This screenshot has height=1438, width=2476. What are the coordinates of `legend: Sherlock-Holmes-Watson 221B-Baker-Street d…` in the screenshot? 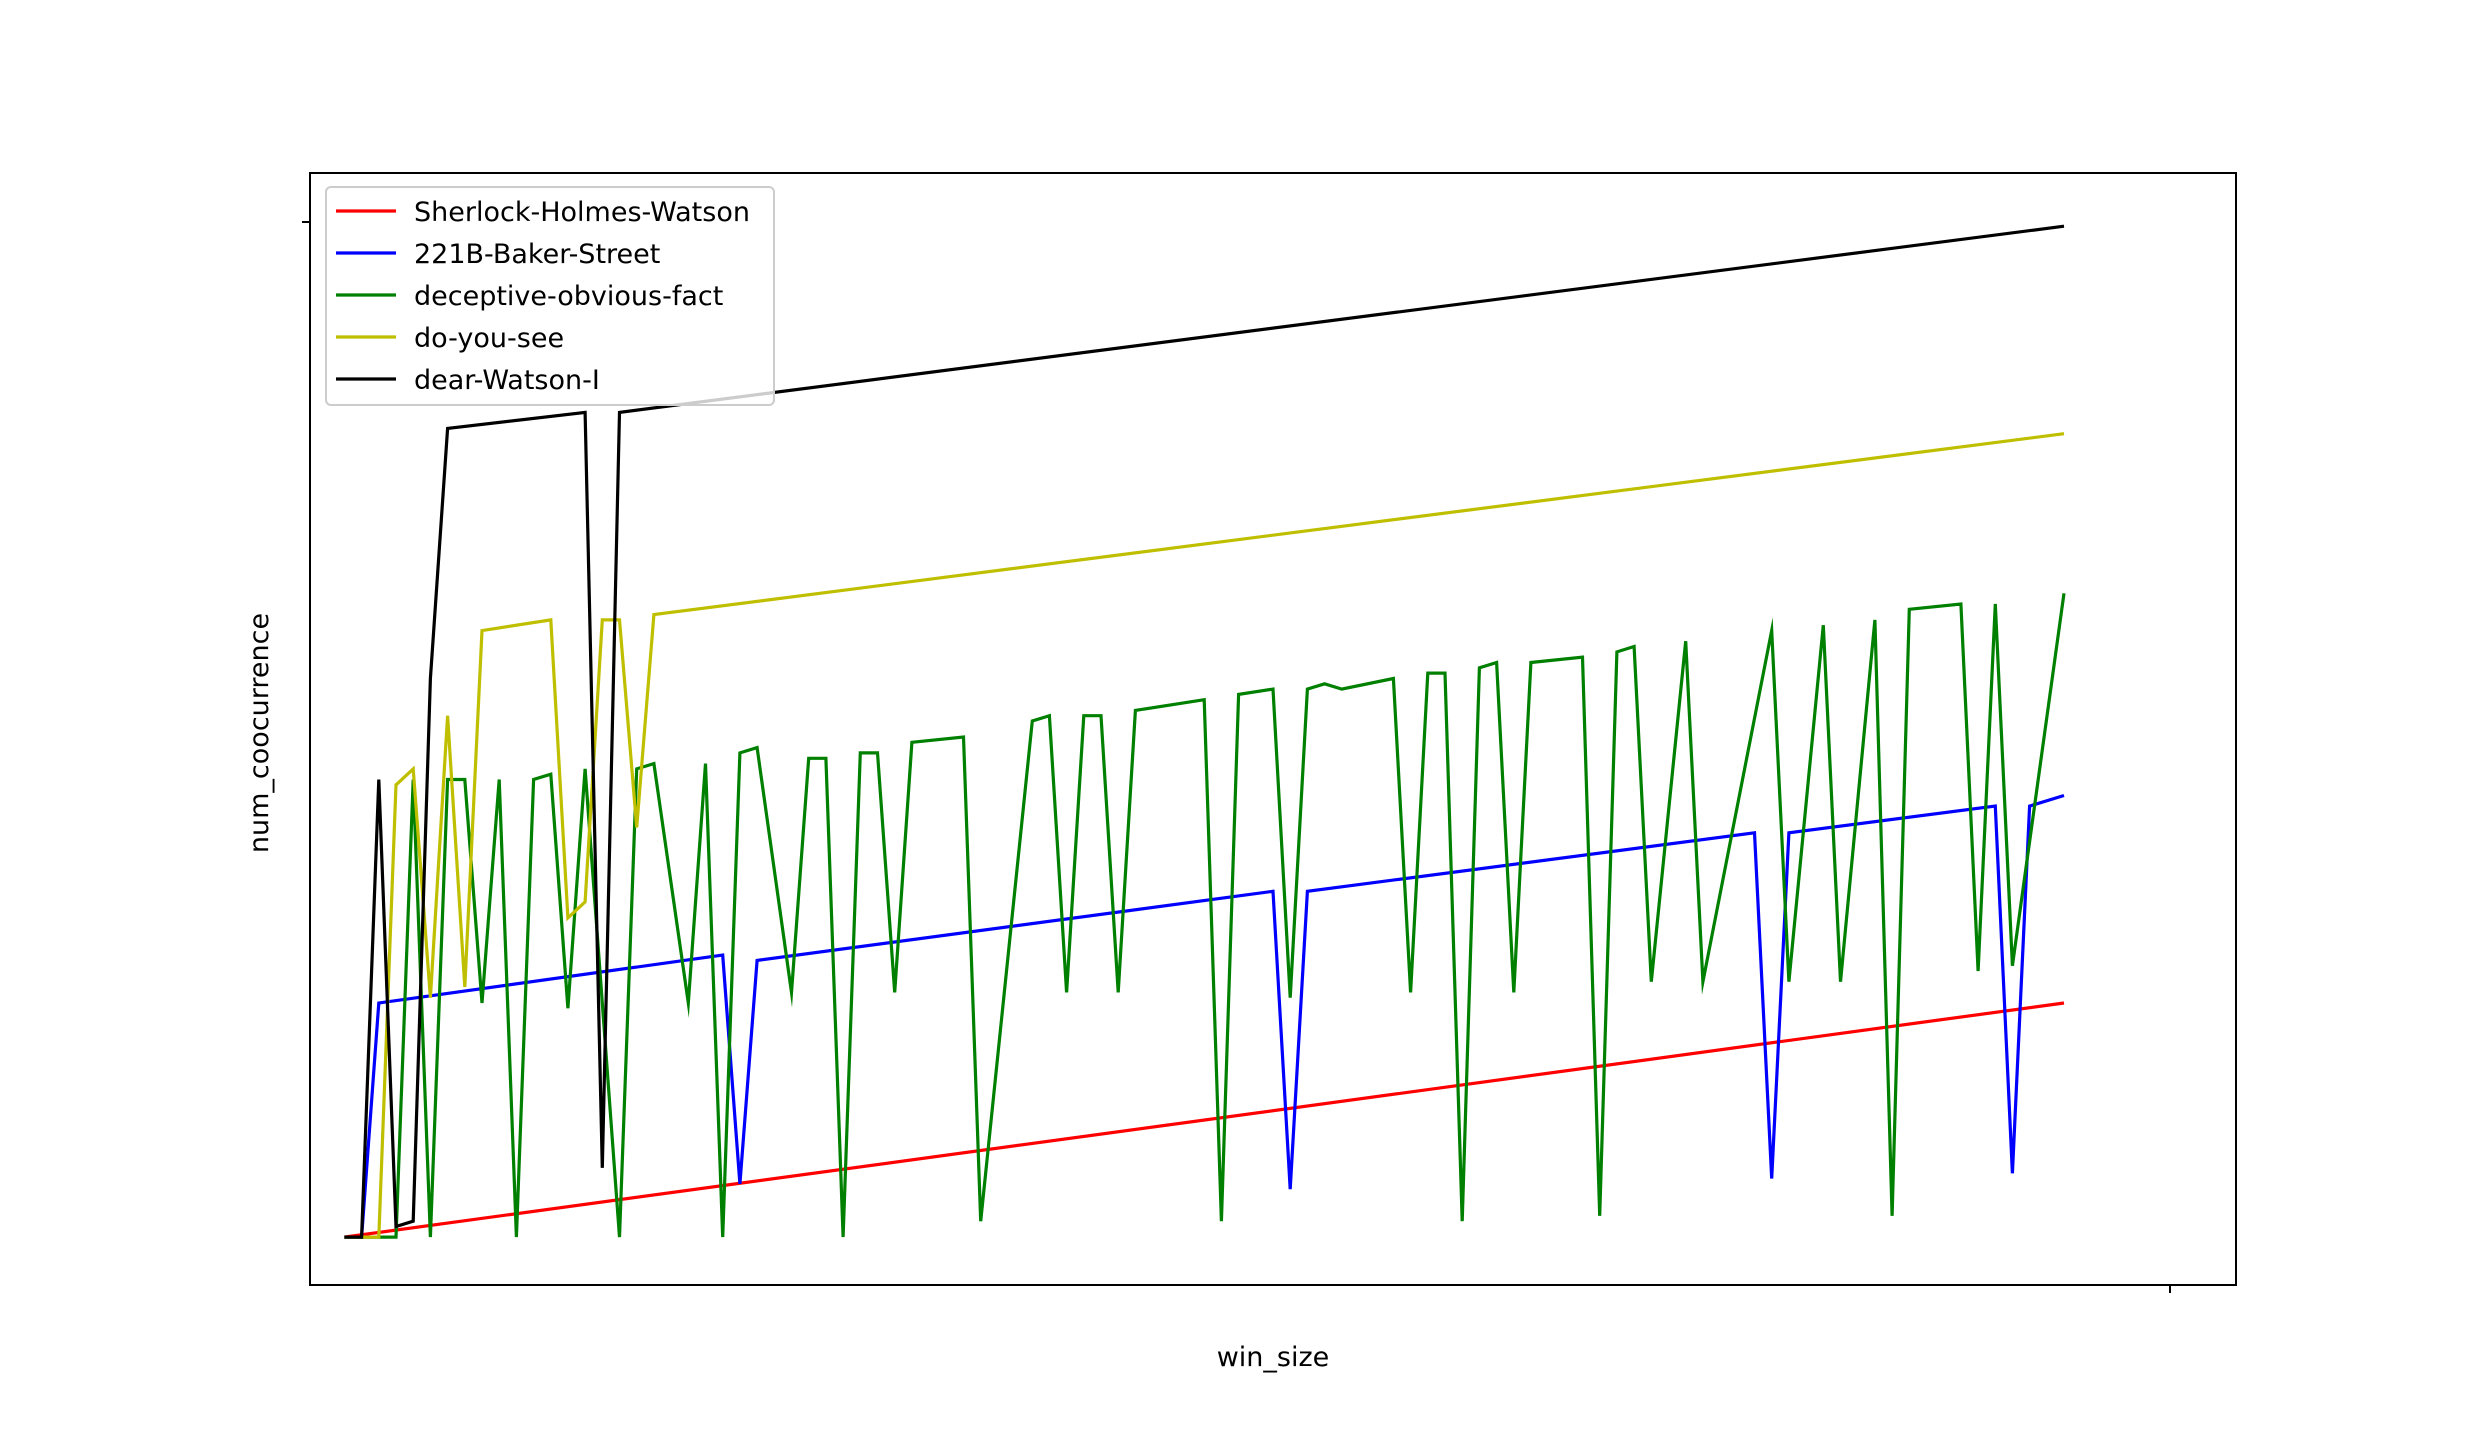 It's located at (550, 296).